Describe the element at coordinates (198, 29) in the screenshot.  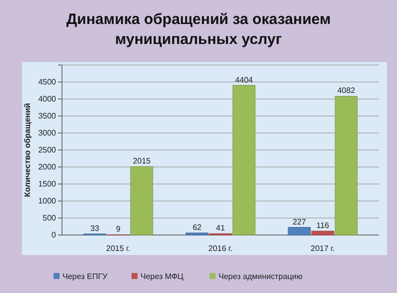
I see `chart-title: Динамика обращений за оказанием муниципальных услуг` at that location.